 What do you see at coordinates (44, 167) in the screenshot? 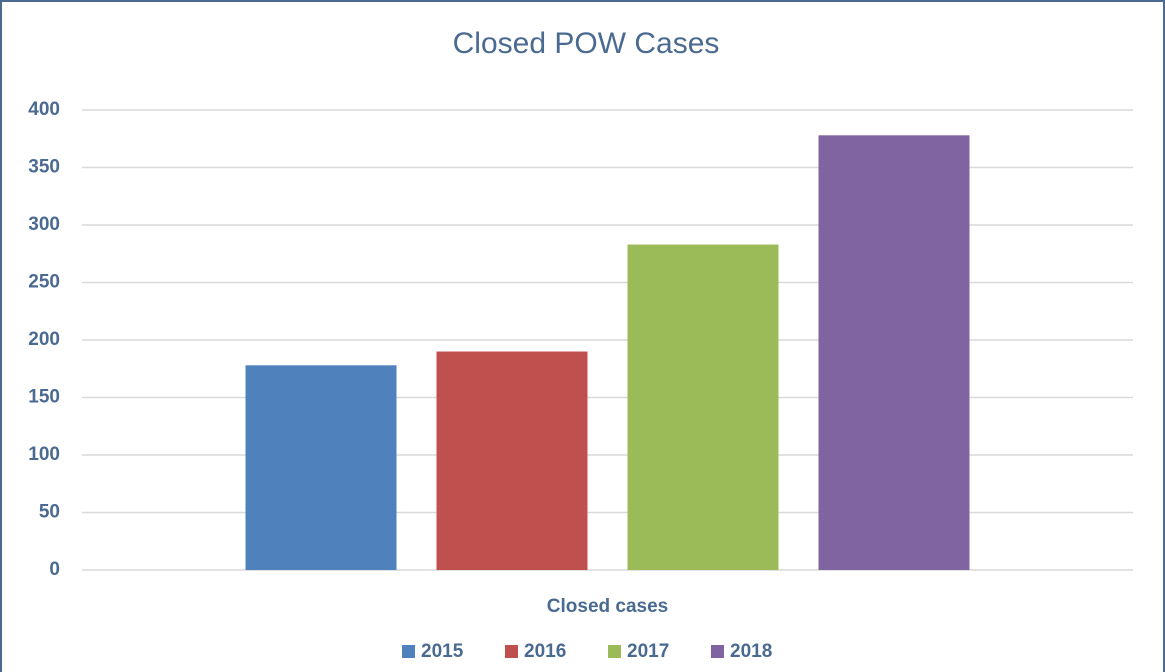
I see `y-tick-label: 350` at bounding box center [44, 167].